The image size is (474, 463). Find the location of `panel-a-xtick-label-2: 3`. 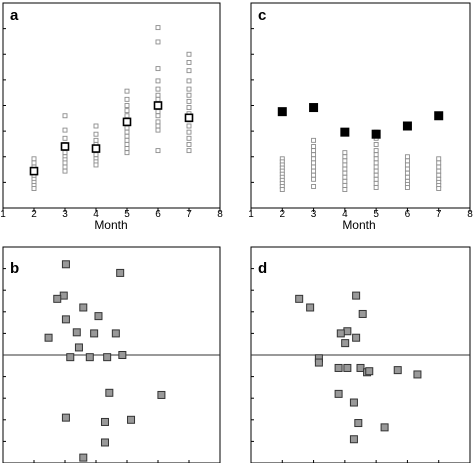

panel-a-xtick-label-2: 3 is located at coordinates (65, 214).